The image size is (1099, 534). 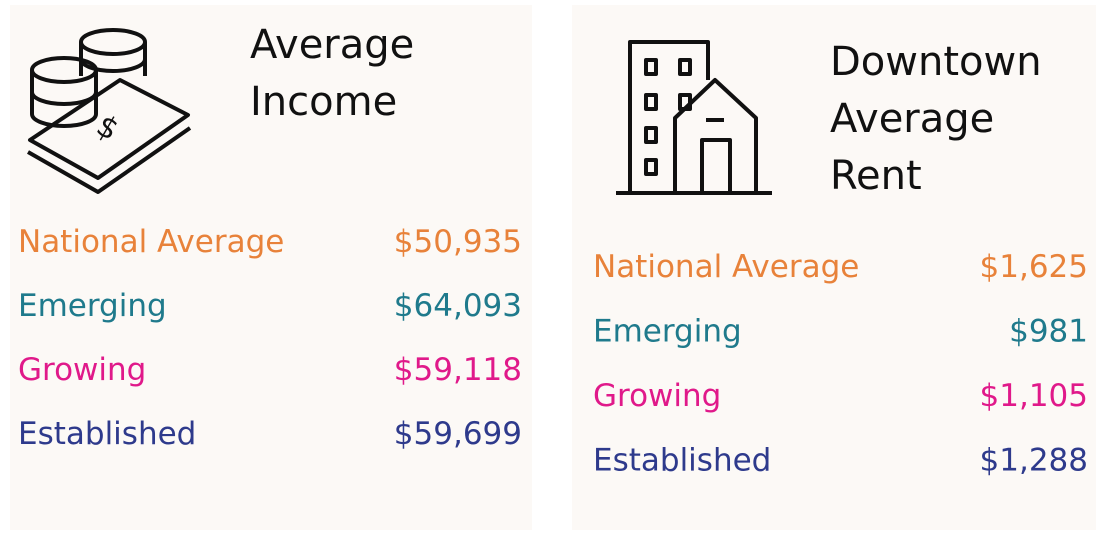 I want to click on row-value: $1,105, so click(x=1034, y=396).